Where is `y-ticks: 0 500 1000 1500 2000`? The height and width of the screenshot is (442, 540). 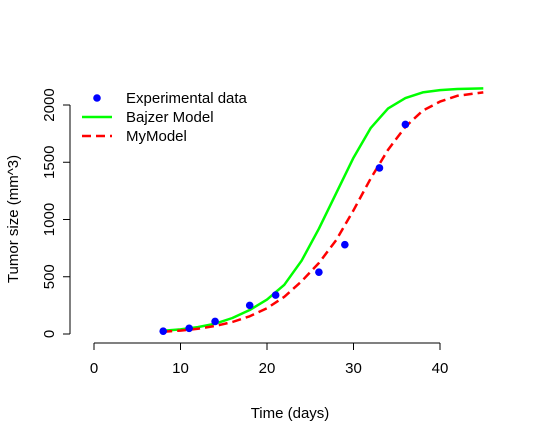
y-ticks: 0 500 1000 1500 2000 is located at coordinates (55, 213).